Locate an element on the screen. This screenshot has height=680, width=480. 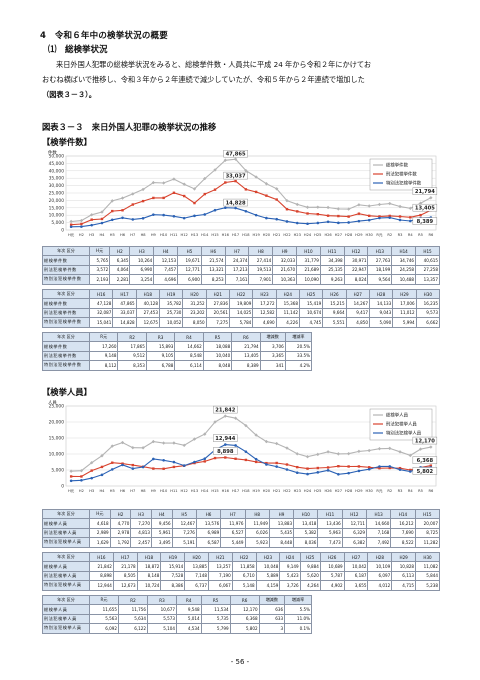
y-tick-label: 30,000 is located at coordinates (57, 186).